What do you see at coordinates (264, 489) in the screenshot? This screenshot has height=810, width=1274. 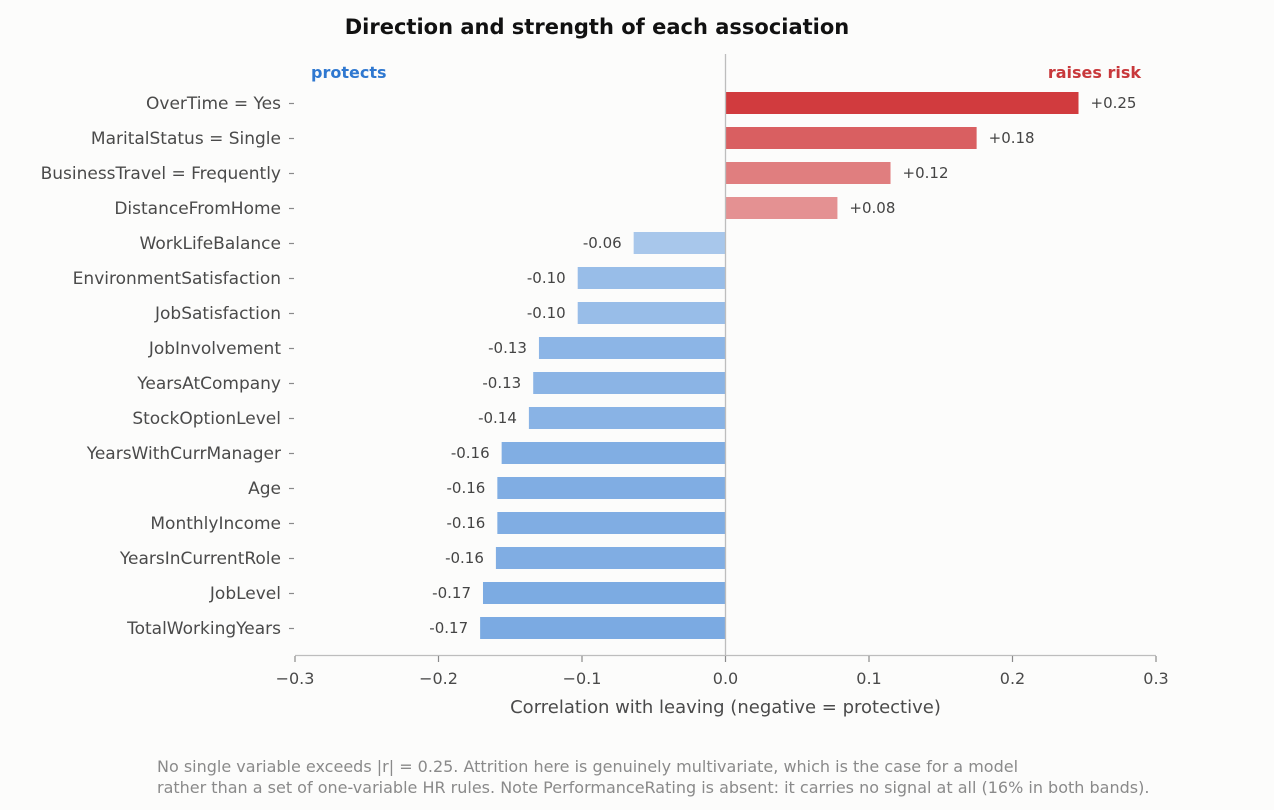 I see `category-label: Age` at bounding box center [264, 489].